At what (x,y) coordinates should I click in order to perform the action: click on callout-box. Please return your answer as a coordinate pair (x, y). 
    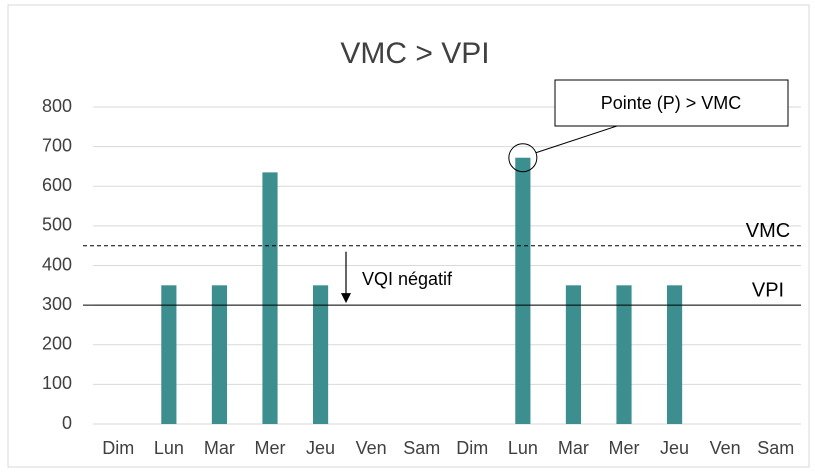
    Looking at the image, I should click on (671, 103).